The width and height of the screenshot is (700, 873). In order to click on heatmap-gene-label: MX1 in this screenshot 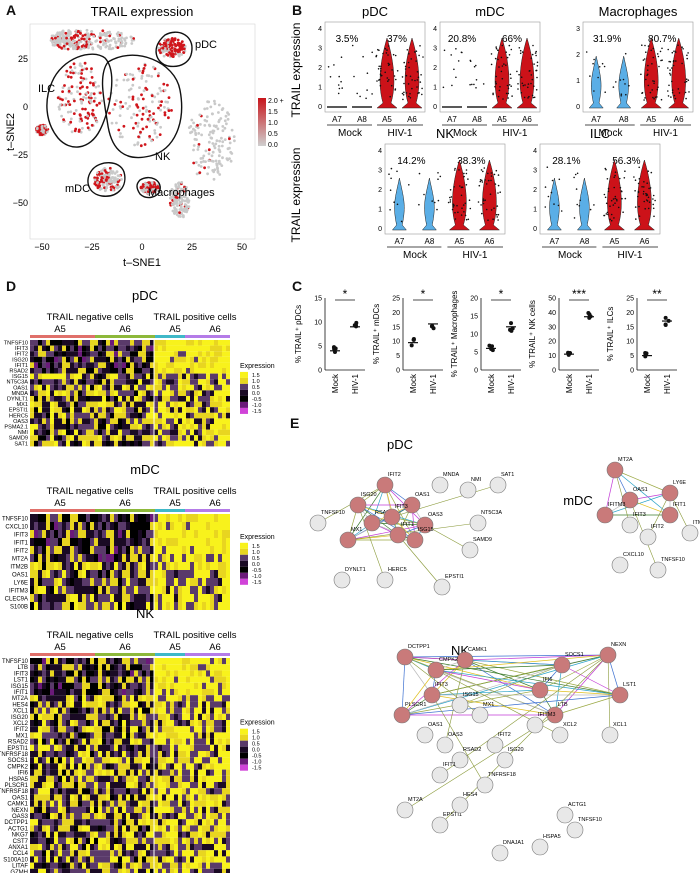, I will do `click(22, 736)`.